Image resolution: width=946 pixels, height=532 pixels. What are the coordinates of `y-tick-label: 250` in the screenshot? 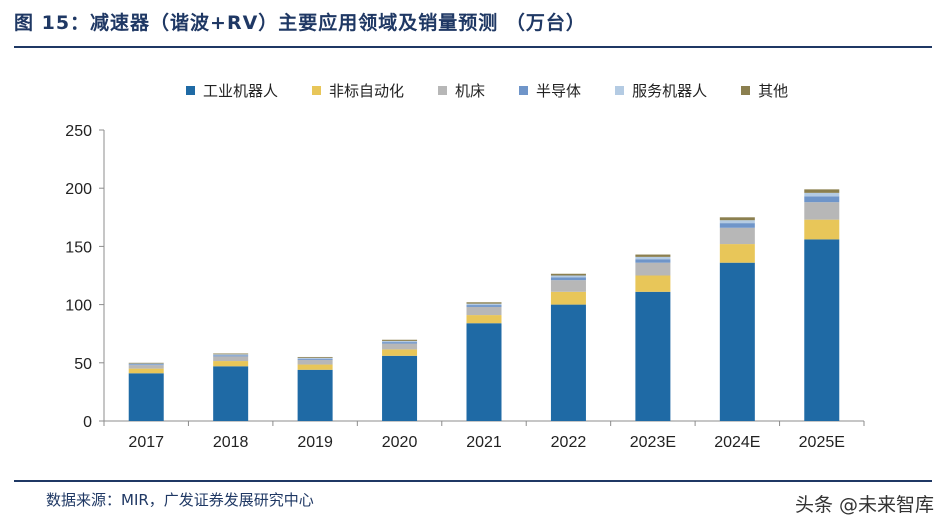 It's located at (78, 131).